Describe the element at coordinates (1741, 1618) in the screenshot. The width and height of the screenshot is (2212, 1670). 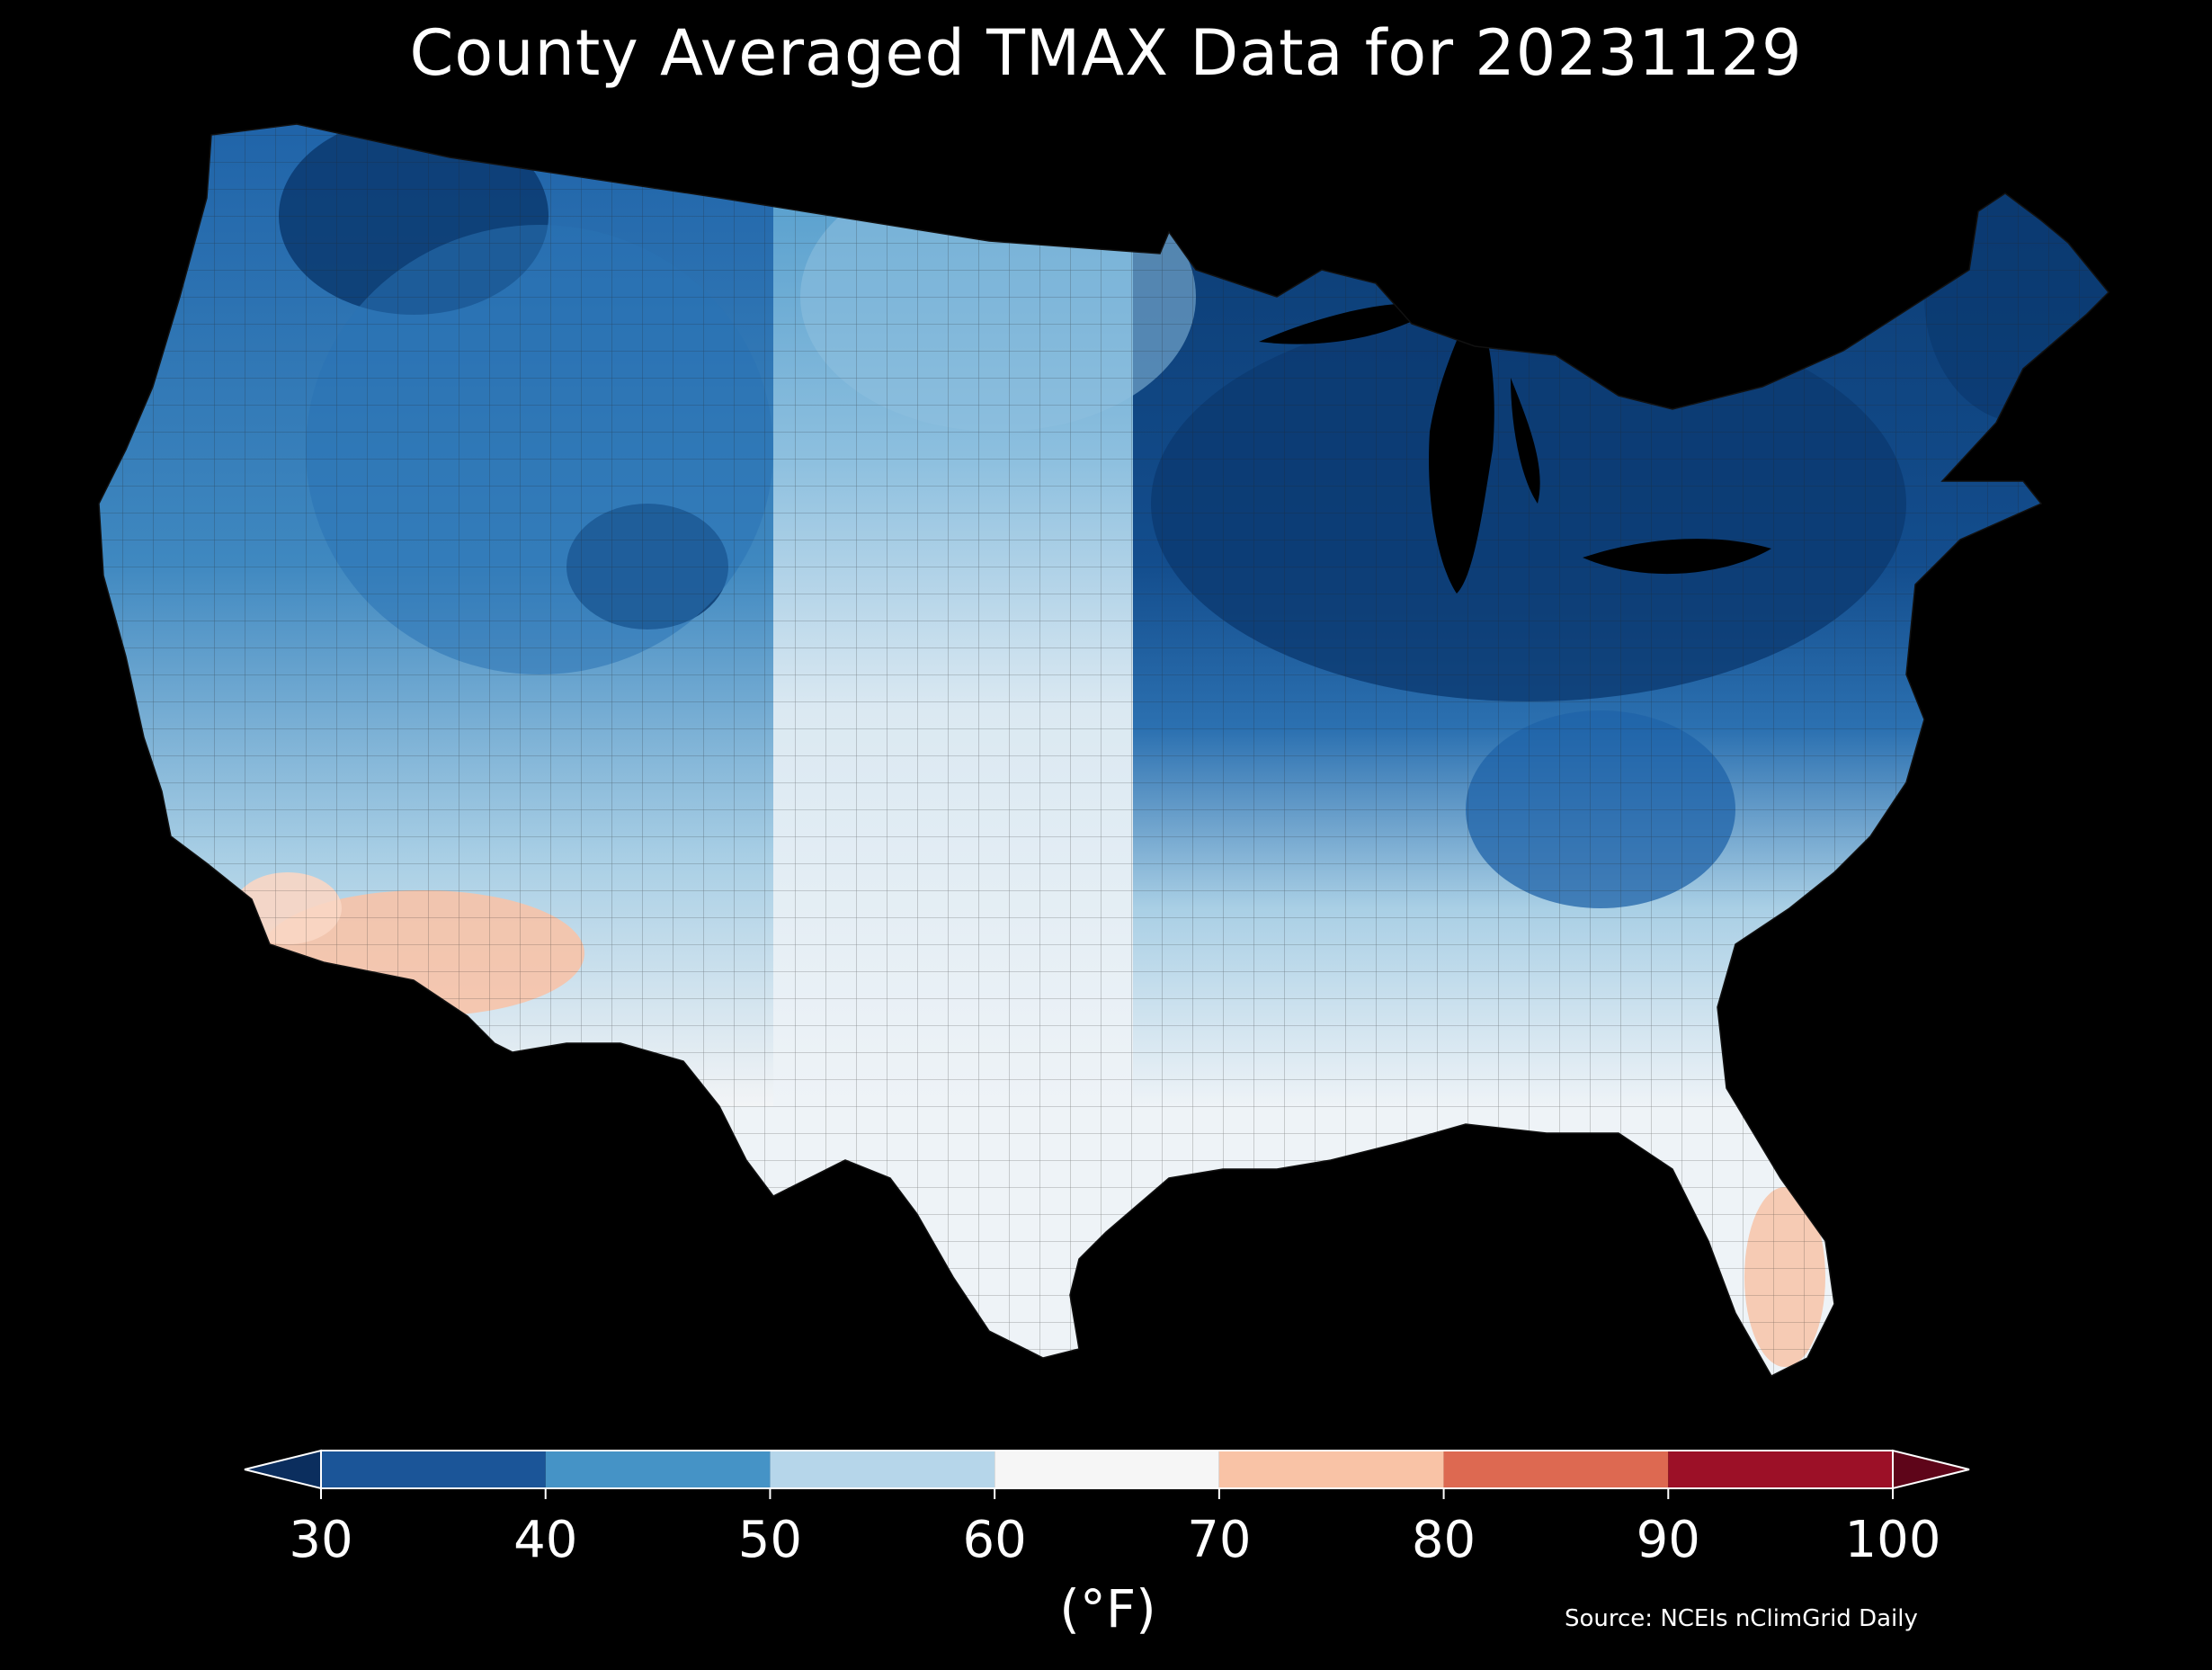
I see `source-credit: Source: NCEIs nClimGrid Daily` at that location.